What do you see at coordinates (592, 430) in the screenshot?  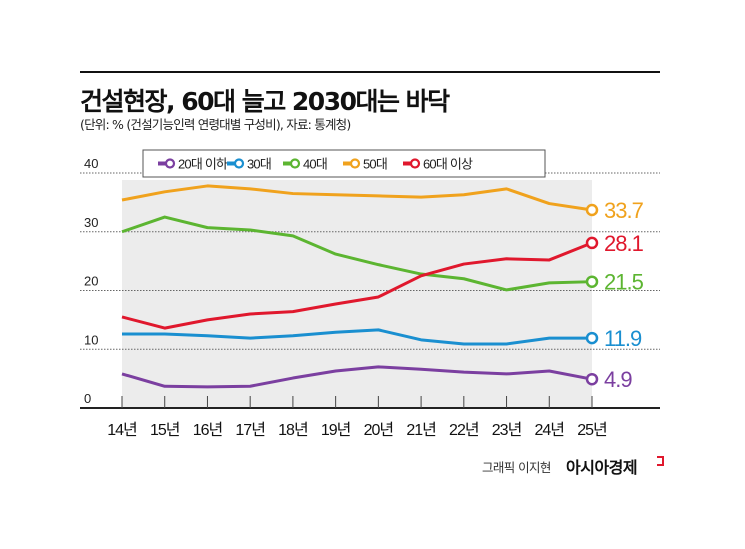 I see `x-tick-label: 25년` at bounding box center [592, 430].